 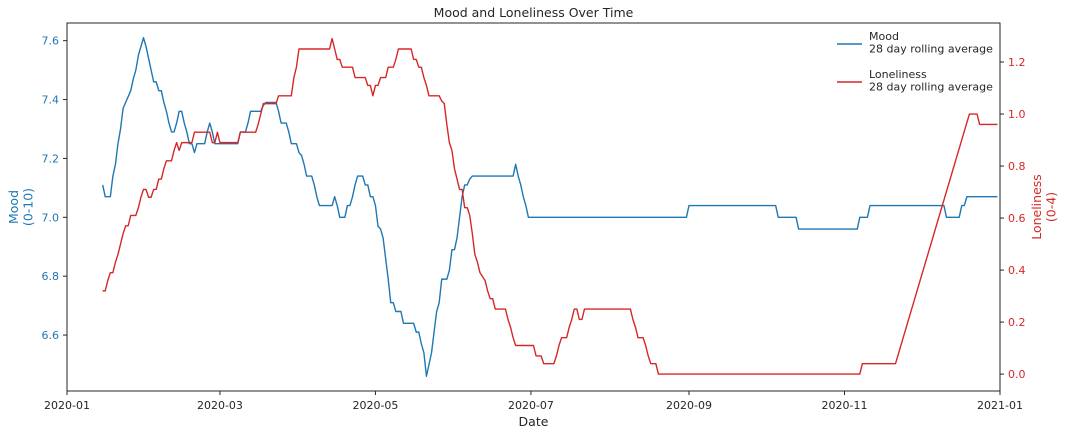 What do you see at coordinates (51, 158) in the screenshot?
I see `y-left-tick-label: 7.2` at bounding box center [51, 158].